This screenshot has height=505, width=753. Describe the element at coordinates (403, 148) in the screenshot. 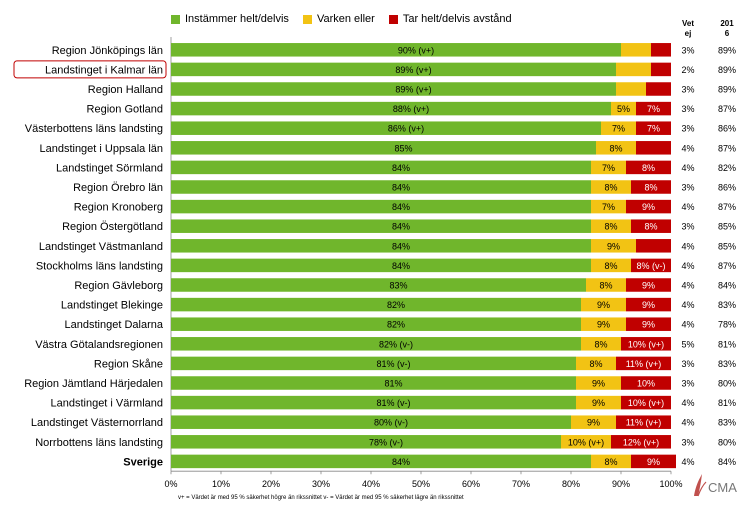

I see `data-label: 85%` at that location.